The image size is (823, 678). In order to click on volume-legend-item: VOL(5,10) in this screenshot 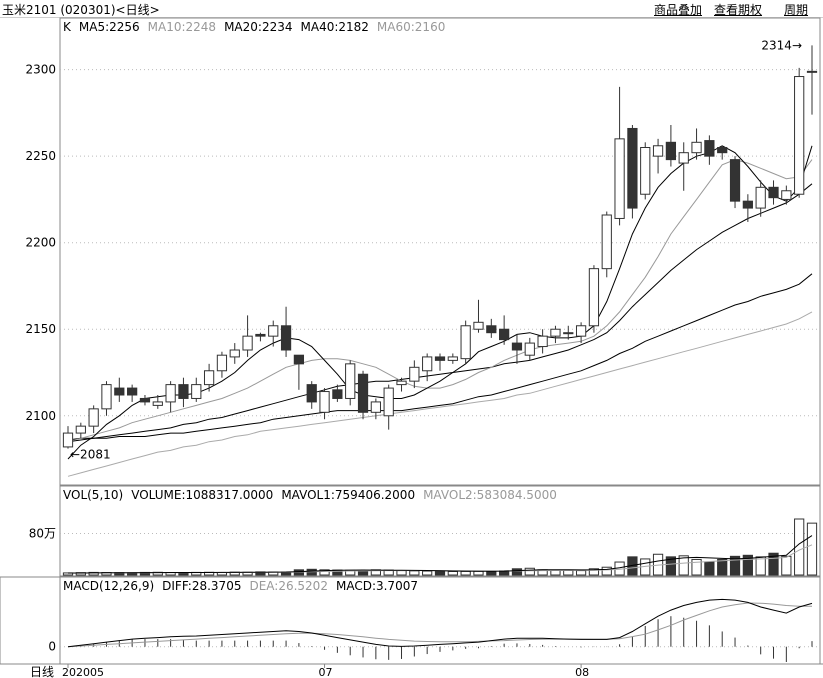, I will do `click(93, 495)`.